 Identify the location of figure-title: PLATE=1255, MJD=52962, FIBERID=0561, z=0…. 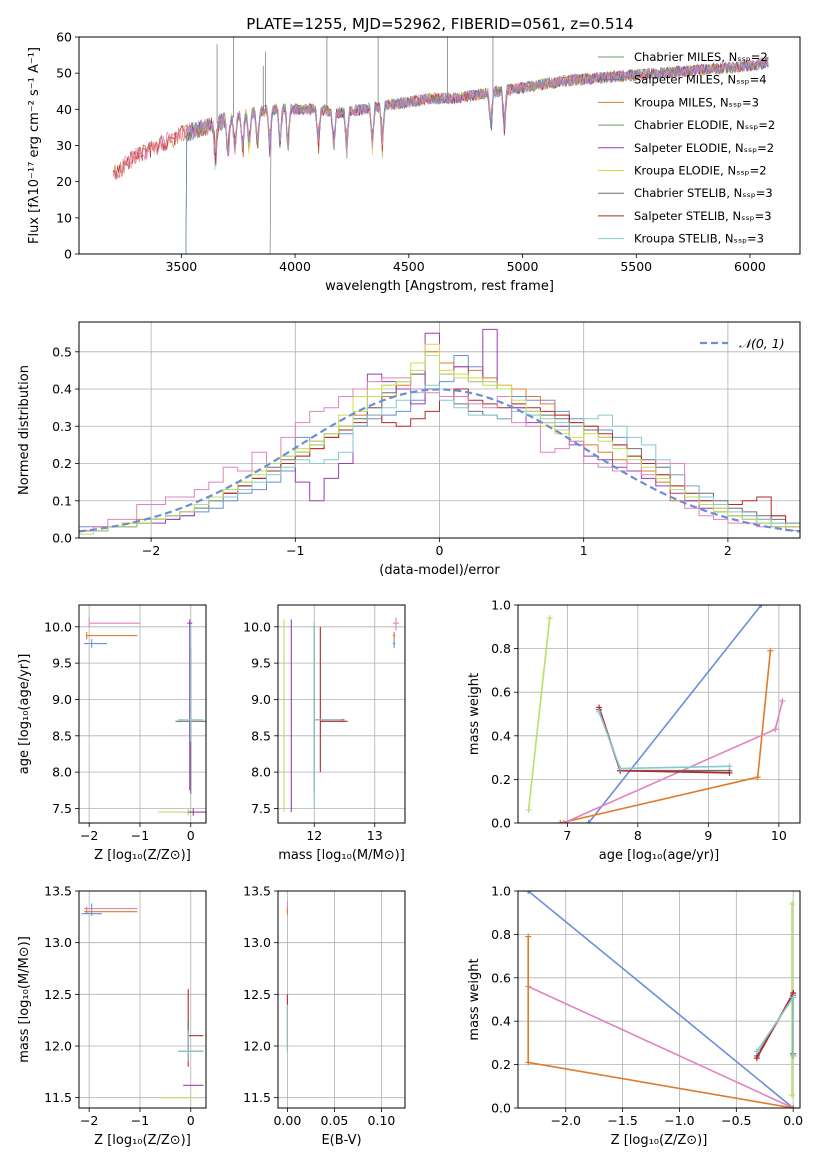
(439, 24).